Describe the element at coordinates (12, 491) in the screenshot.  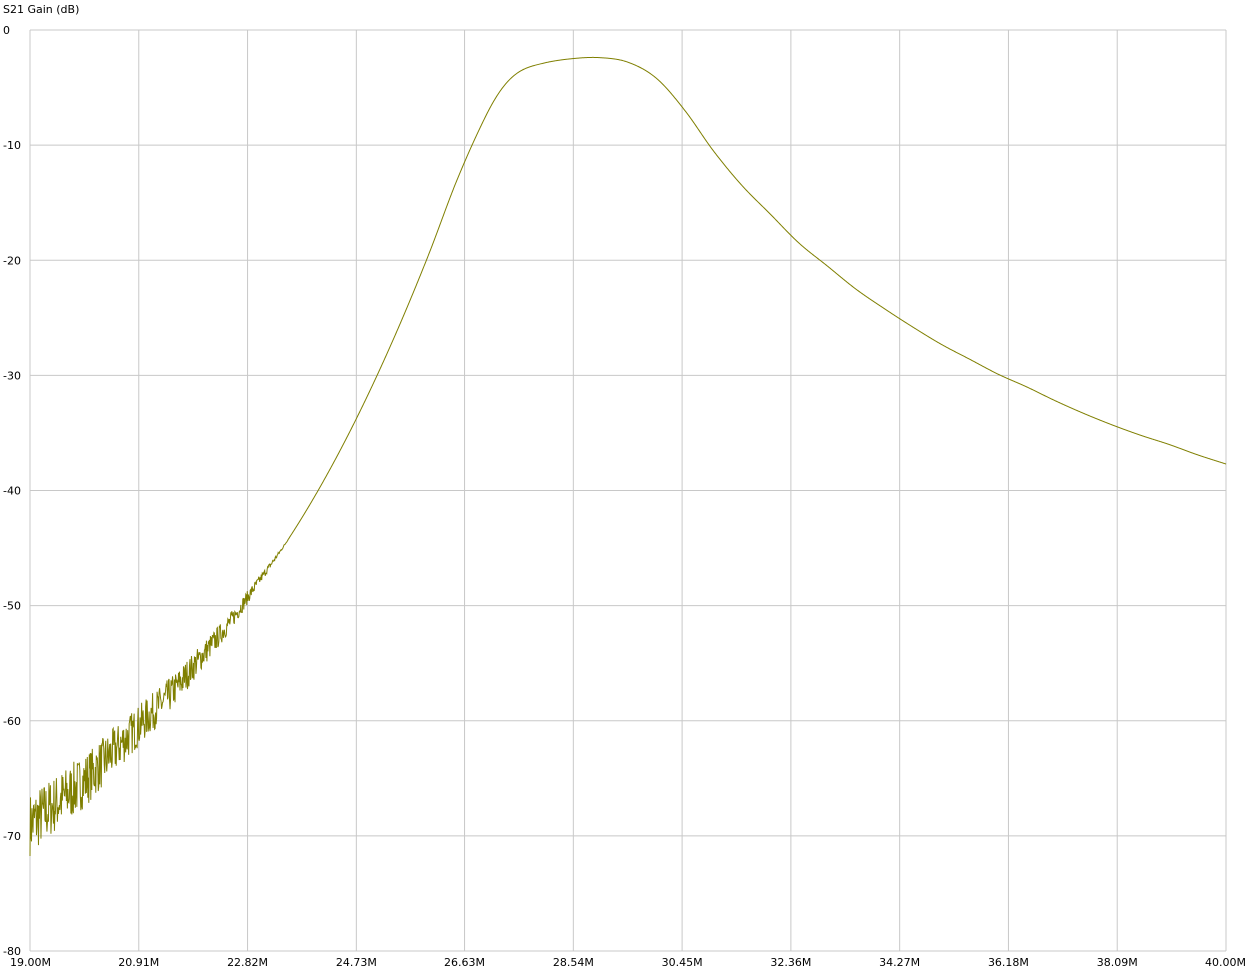
I see `y-tick-label: -40` at that location.